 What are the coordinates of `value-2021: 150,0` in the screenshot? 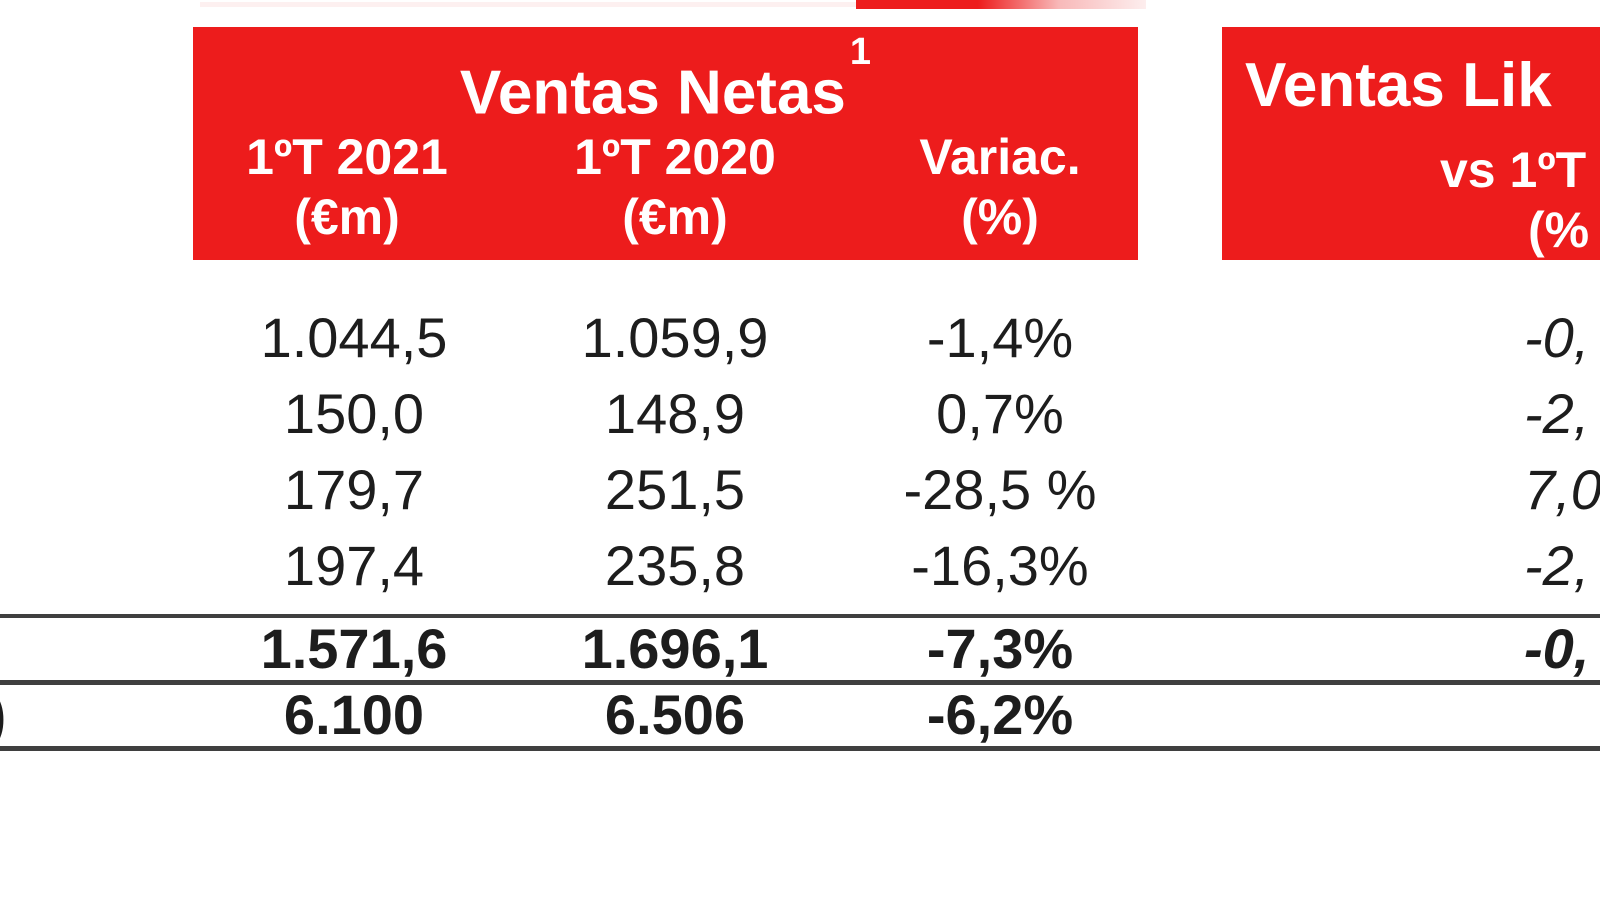 It's located at (354, 413).